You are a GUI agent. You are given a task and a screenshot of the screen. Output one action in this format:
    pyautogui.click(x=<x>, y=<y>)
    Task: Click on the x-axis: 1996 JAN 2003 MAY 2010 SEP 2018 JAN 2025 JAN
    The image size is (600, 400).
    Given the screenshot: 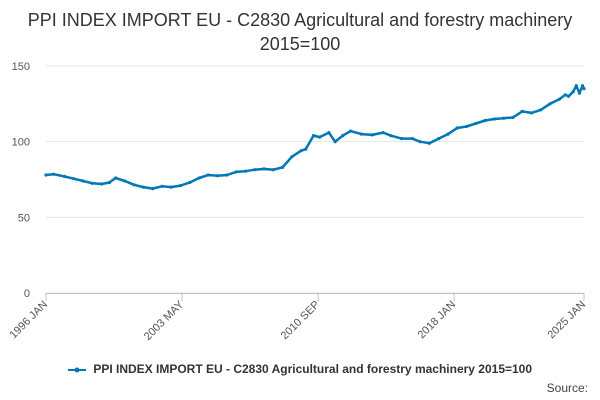 What is the action you would take?
    pyautogui.click(x=297, y=318)
    